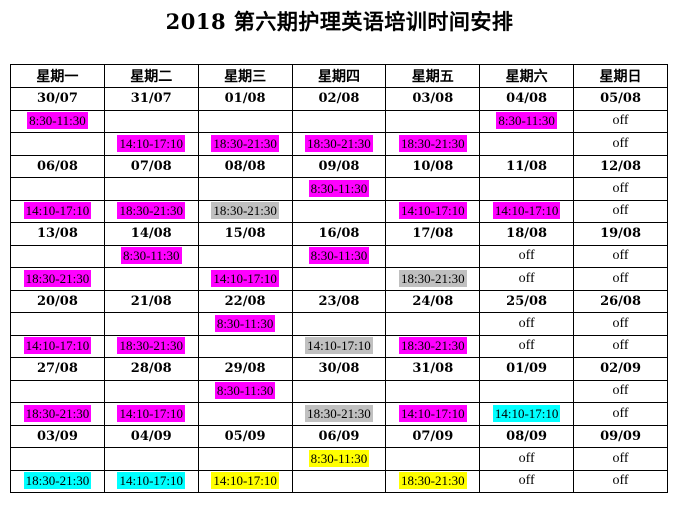  I want to click on session-row-am: 8:30-11:30 off, so click(339, 391).